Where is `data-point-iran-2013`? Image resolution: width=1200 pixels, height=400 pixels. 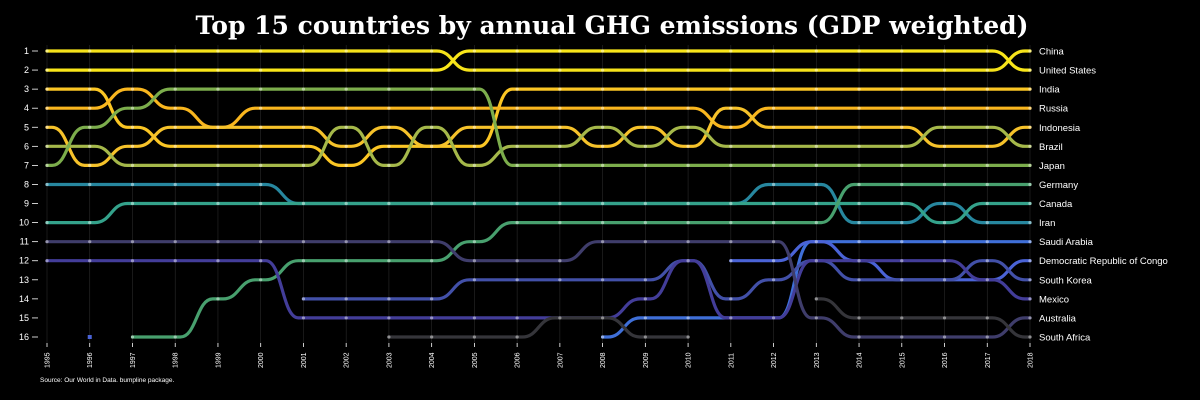 data-point-iran-2013 is located at coordinates (816, 184).